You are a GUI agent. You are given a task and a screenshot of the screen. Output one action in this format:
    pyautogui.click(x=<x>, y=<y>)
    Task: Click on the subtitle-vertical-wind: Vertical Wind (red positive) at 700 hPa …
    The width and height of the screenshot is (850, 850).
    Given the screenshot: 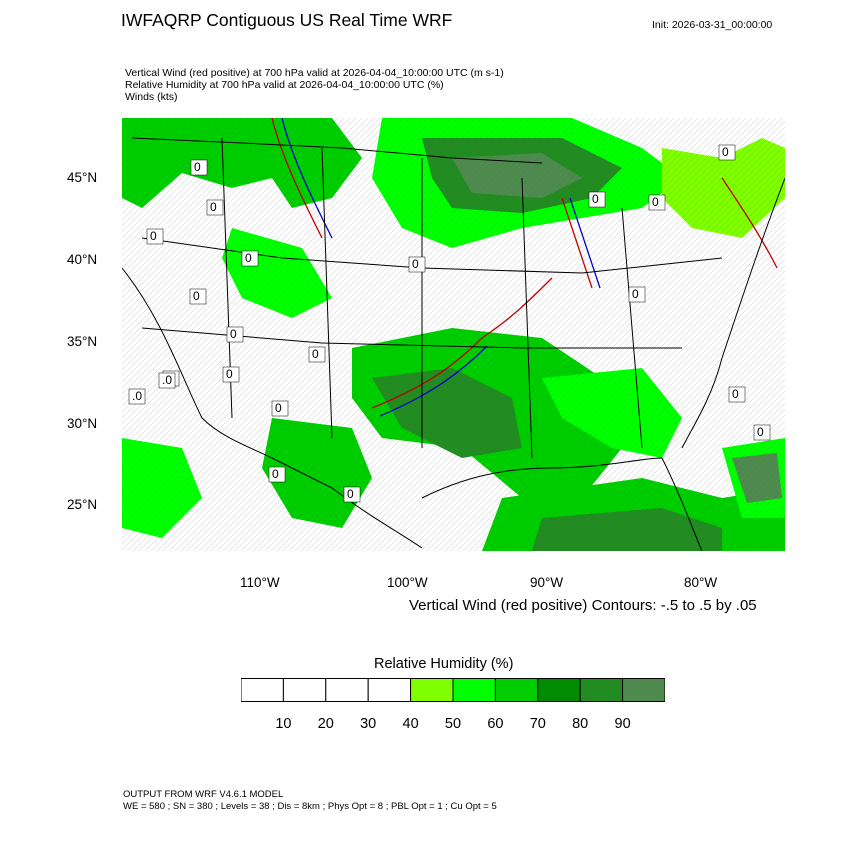 What is the action you would take?
    pyautogui.click(x=314, y=73)
    